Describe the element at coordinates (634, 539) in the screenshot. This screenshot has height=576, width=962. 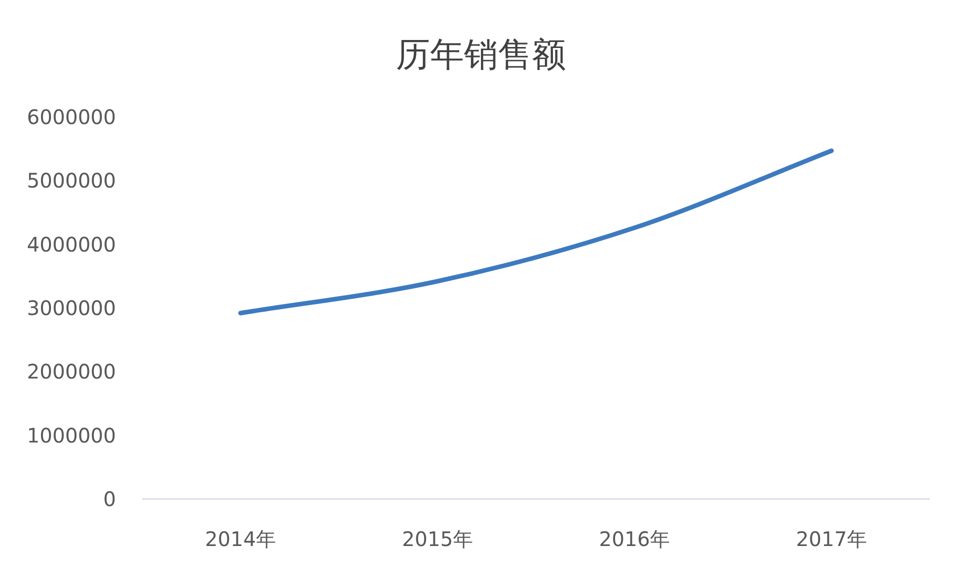
I see `x-tick-label: 2016年` at that location.